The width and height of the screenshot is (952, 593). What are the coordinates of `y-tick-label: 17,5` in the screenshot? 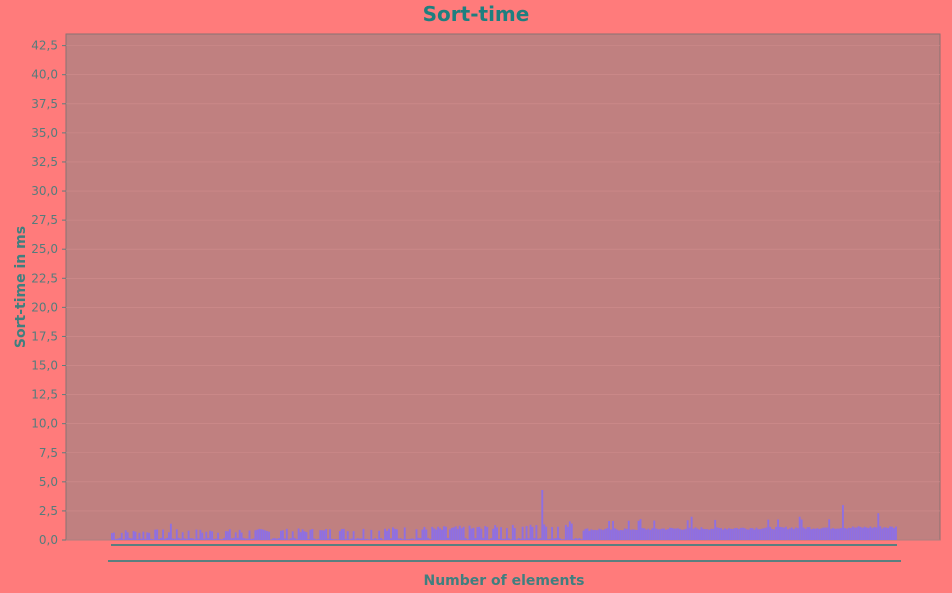 It's located at (44, 336).